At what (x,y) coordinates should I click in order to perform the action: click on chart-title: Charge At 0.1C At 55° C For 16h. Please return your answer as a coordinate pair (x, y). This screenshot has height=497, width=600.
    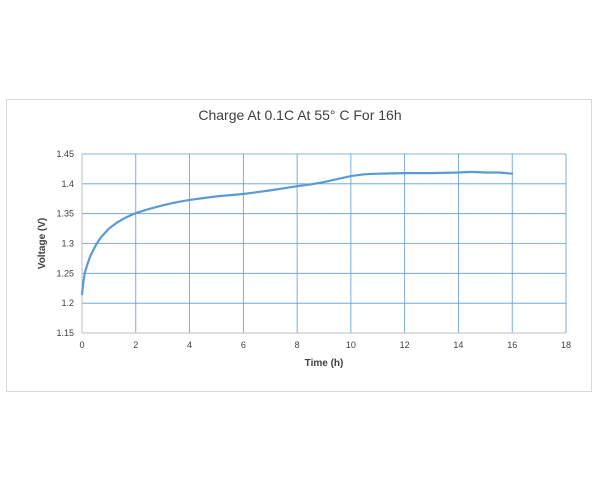
    Looking at the image, I should click on (300, 115).